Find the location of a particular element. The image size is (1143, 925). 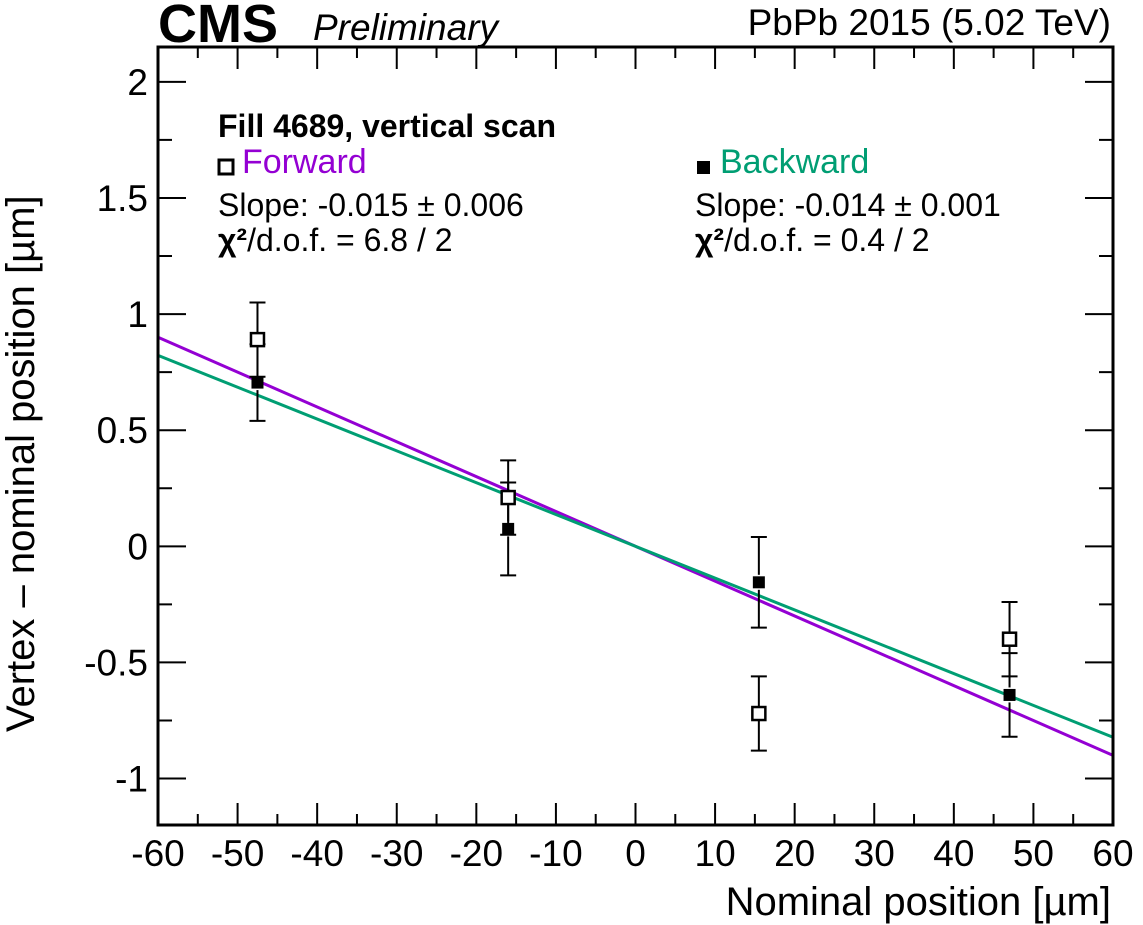

backward-chi2-symbol: χ² is located at coordinates (709, 240).